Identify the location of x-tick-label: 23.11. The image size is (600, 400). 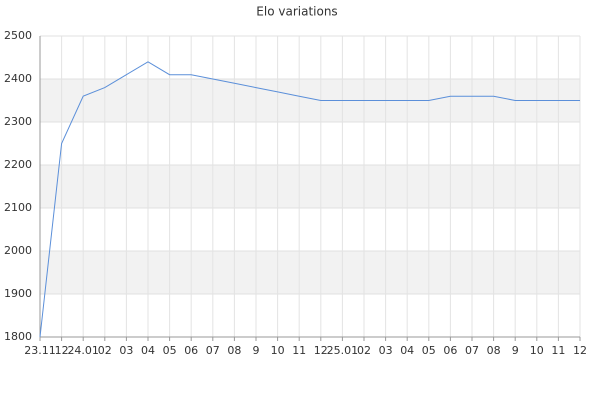
(40, 350).